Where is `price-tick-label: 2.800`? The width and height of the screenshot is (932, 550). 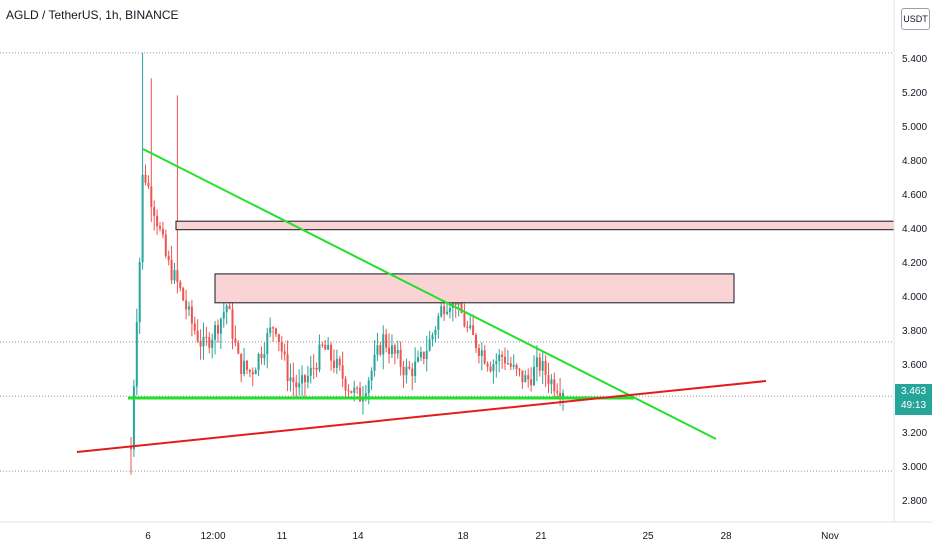 price-tick-label: 2.800 is located at coordinates (914, 501).